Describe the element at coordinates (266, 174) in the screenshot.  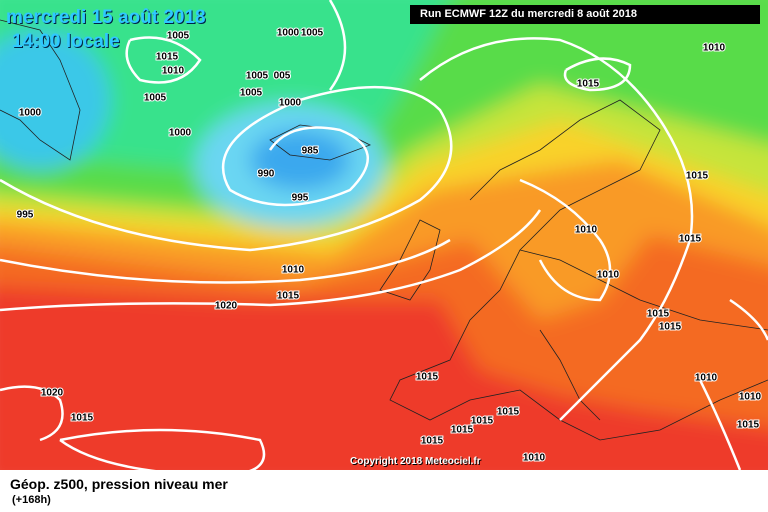
I see `isobar-label: 990` at that location.